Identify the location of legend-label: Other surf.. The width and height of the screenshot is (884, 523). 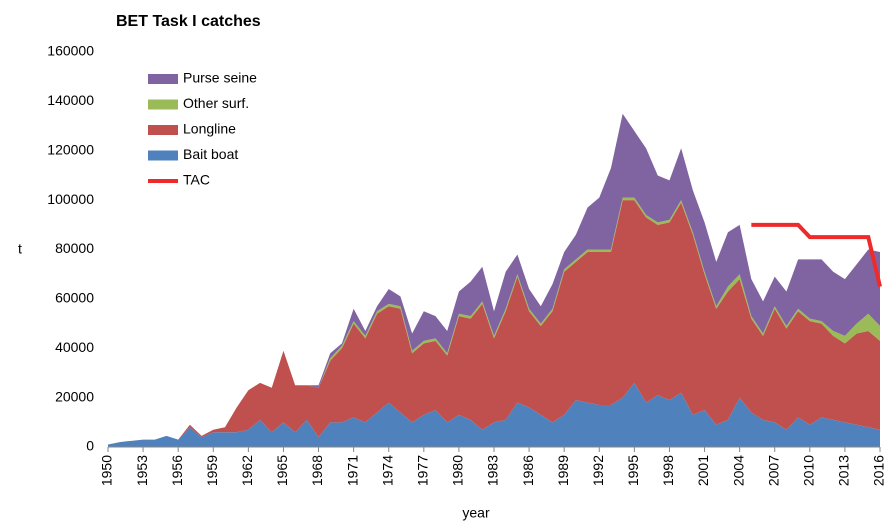
(216, 103).